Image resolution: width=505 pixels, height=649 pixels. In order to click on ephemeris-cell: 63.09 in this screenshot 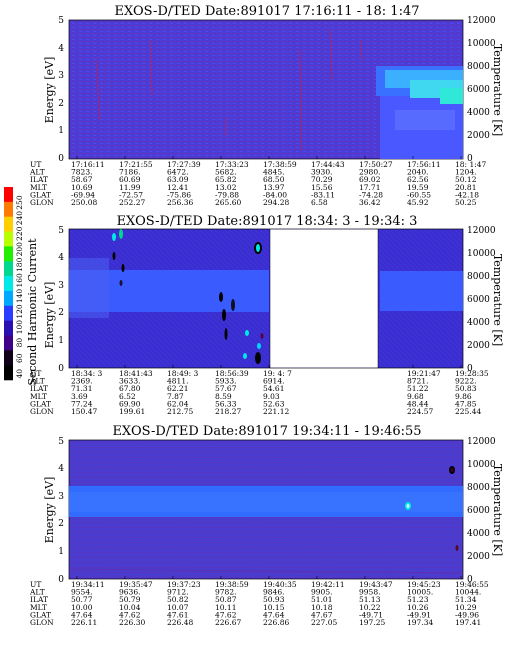, I will do `click(178, 179)`.